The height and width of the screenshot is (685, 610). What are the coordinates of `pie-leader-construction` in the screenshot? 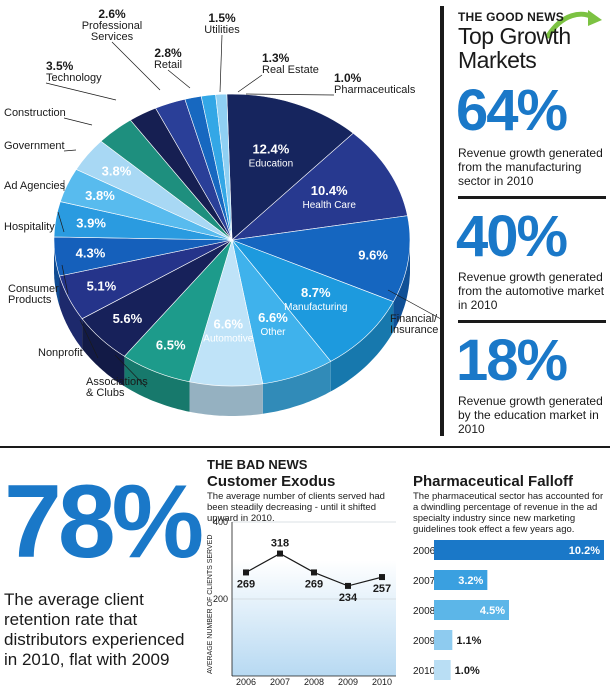 It's located at (78, 121).